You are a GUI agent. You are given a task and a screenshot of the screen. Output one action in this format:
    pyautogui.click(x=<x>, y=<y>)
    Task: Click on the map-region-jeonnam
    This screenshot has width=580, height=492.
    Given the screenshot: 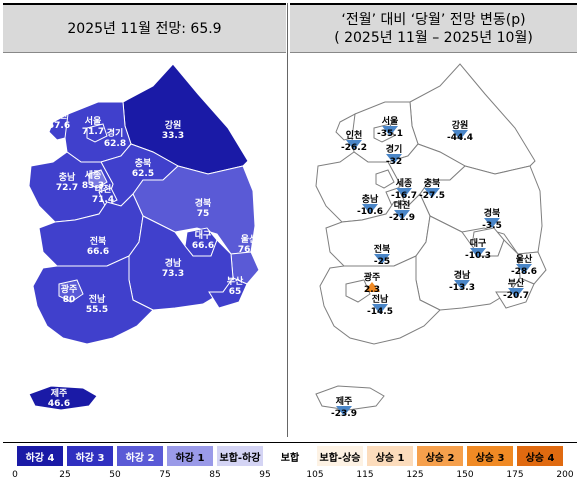 What is the action you would take?
    pyautogui.click(x=93, y=300)
    